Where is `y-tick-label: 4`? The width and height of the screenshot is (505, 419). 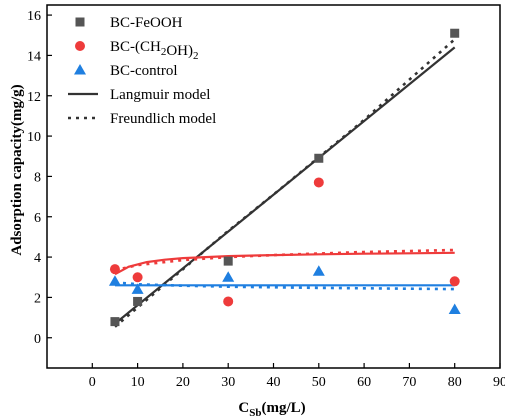
y-tick-label: 4 is located at coordinates (37, 258).